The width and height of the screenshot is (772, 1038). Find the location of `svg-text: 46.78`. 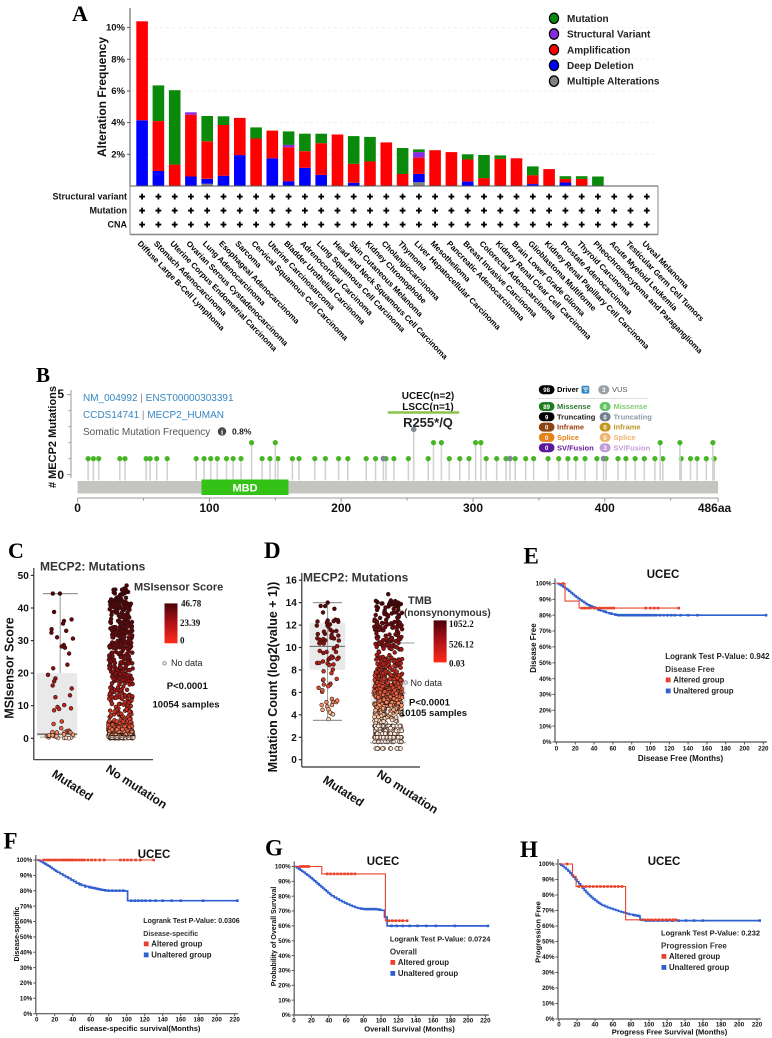

svg-text: 46.78 is located at coordinates (191, 604).